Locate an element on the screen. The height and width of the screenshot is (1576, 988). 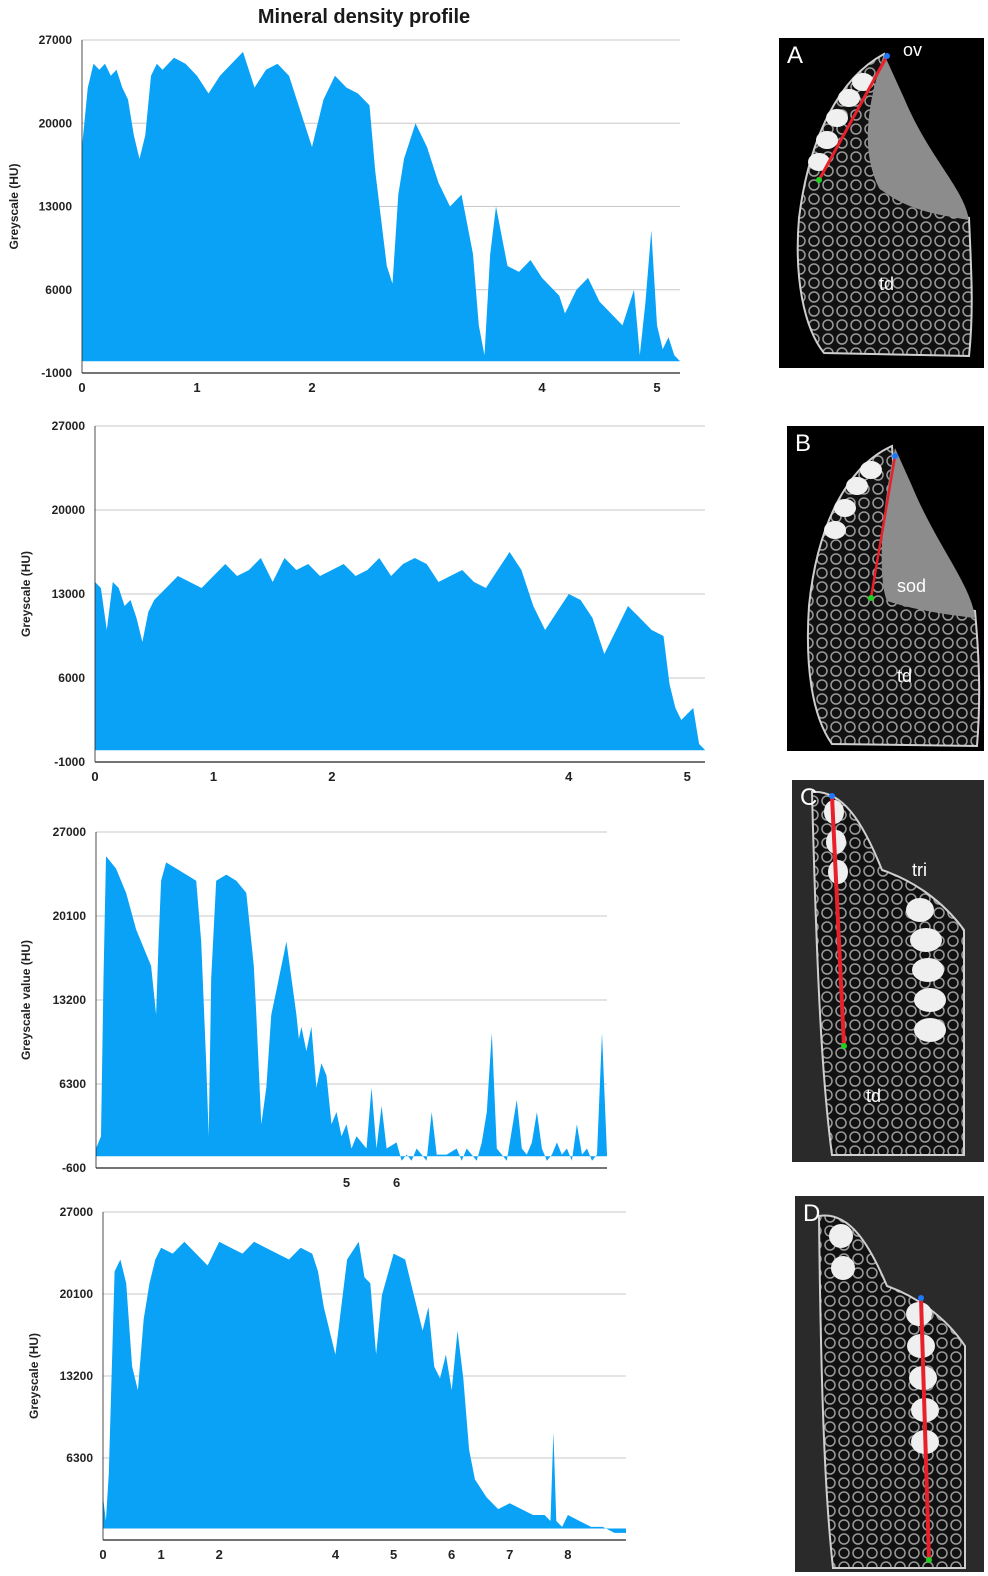
ct-image-panel-d: D is located at coordinates (889, 1384).